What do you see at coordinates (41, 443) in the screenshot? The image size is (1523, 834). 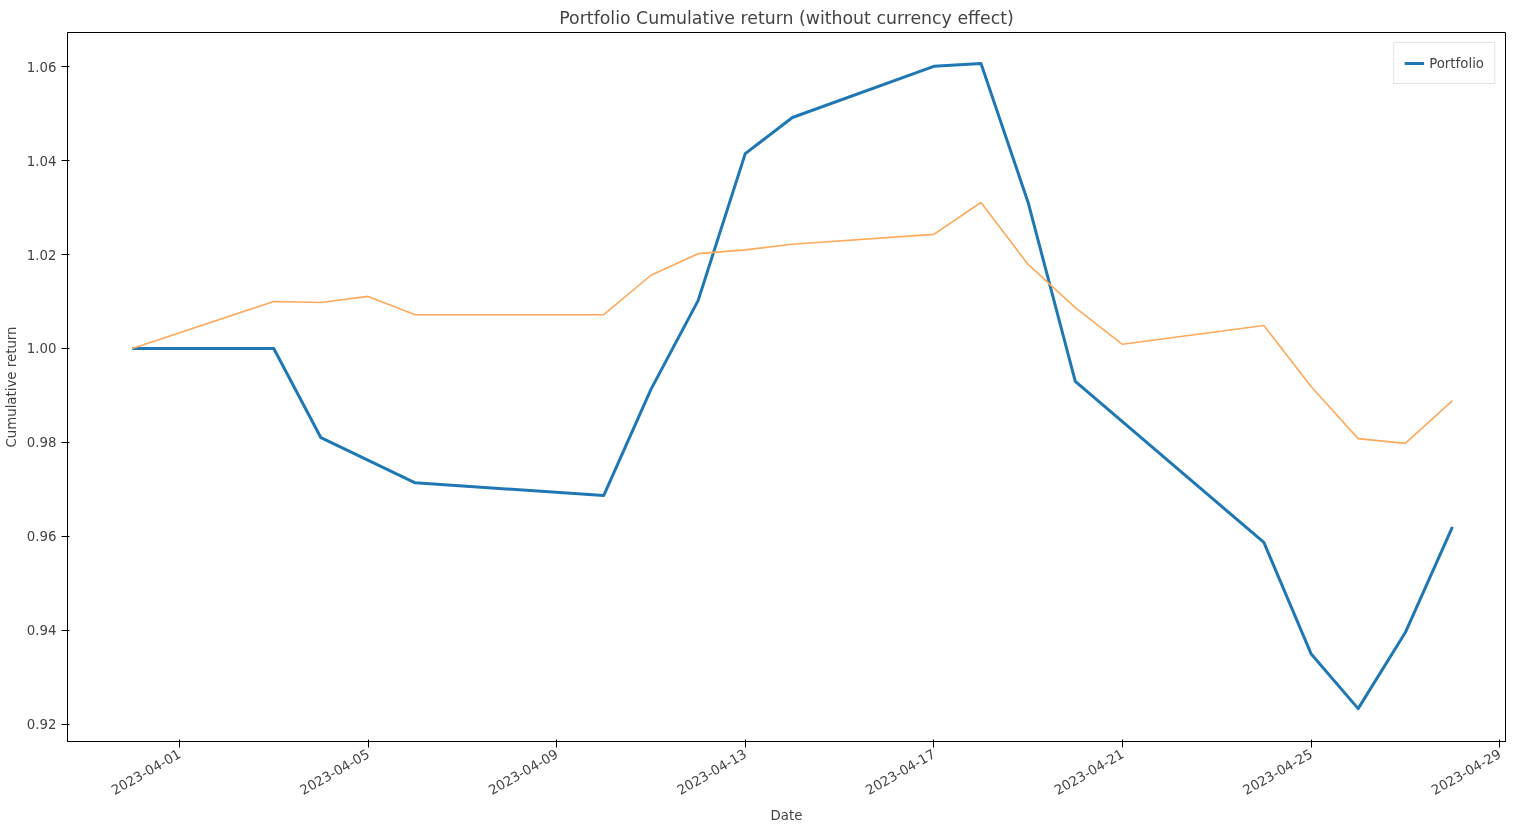 I see `y-tick-label: 0.98` at bounding box center [41, 443].